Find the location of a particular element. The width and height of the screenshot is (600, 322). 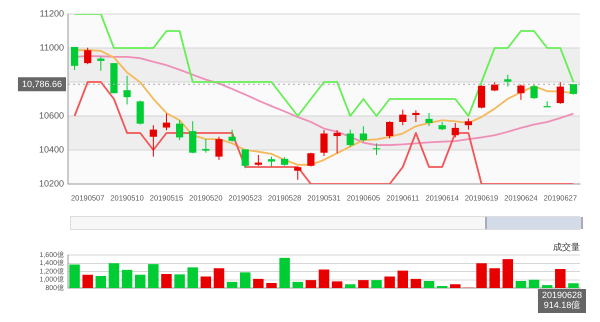

y-tick-label: 10400 is located at coordinates (51, 149).